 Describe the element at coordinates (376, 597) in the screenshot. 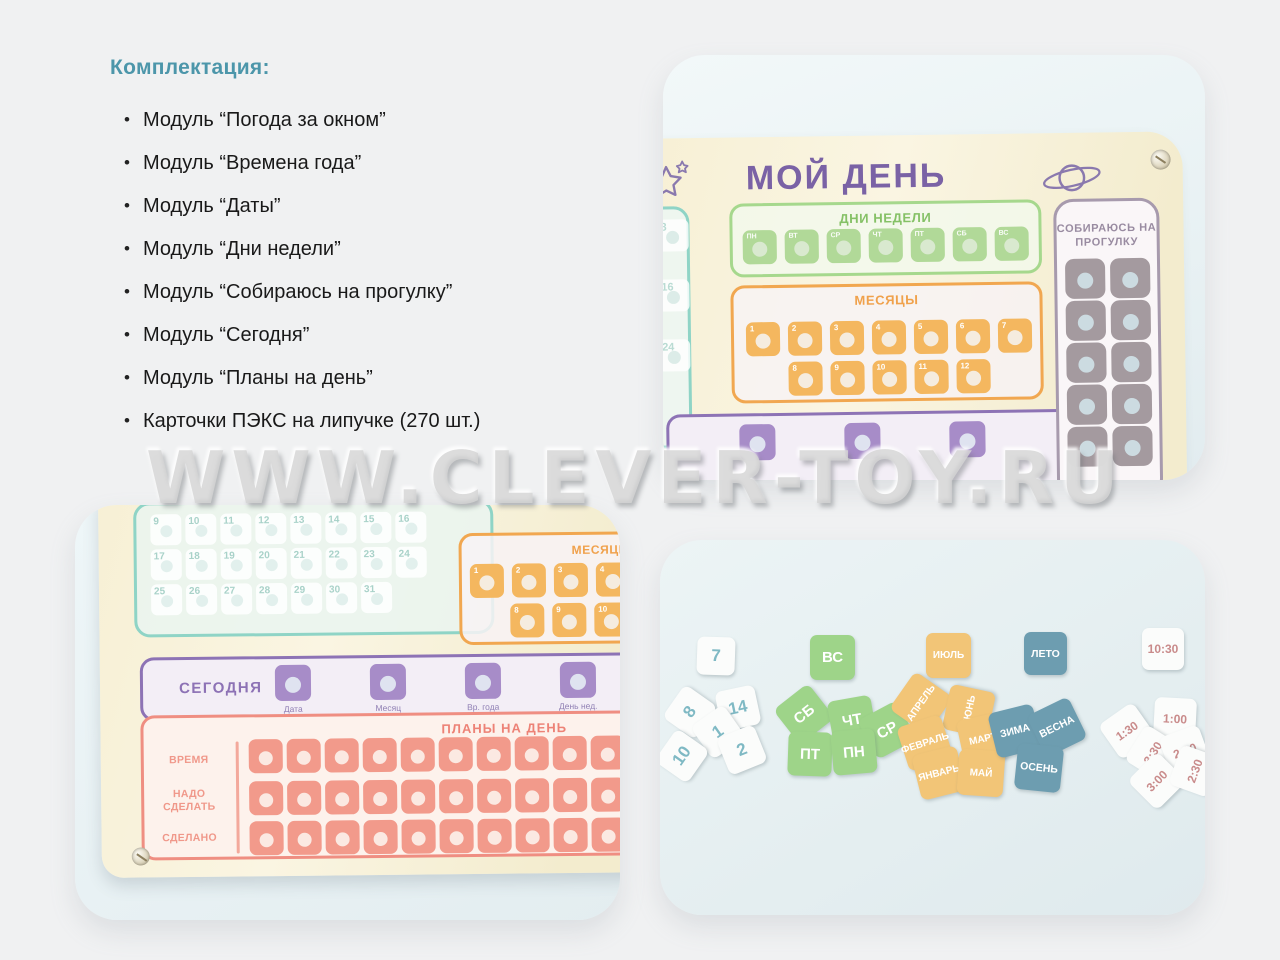

I see `date-tile: 31` at that location.